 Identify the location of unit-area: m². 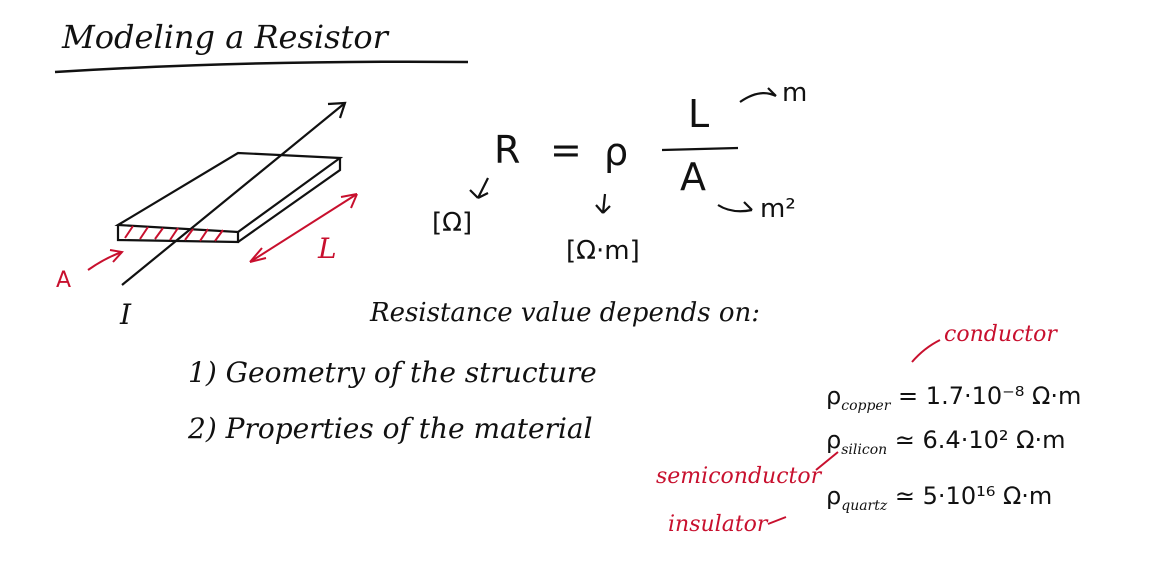
(778, 209).